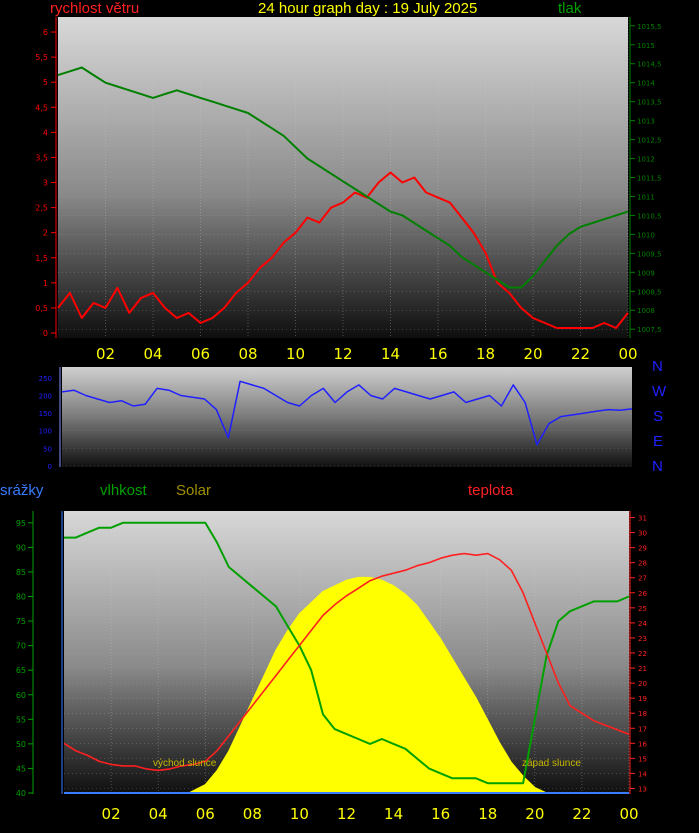 The image size is (699, 833). I want to click on rain-label: srážky, so click(22, 490).